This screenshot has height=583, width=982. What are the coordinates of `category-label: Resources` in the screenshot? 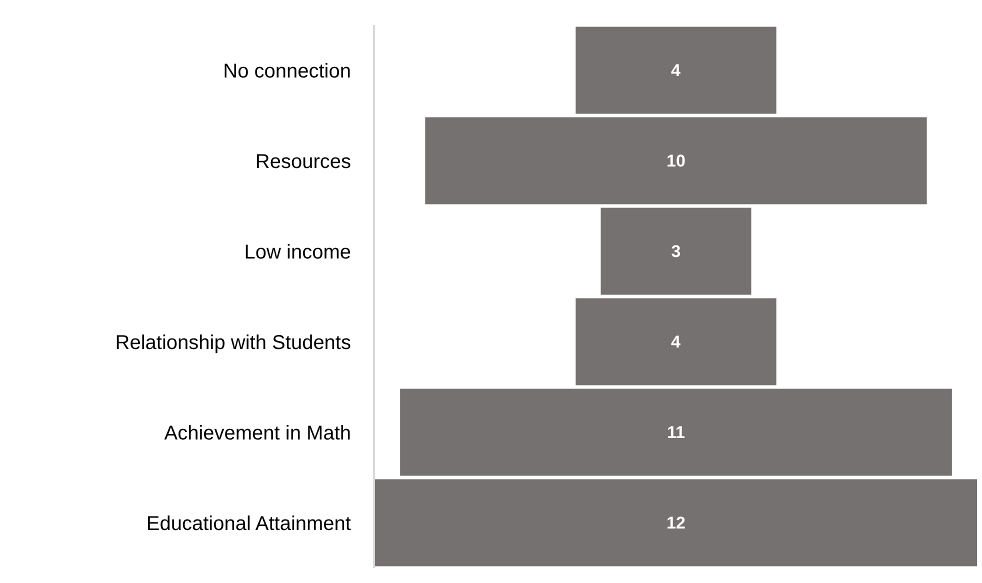 It's located at (303, 161).